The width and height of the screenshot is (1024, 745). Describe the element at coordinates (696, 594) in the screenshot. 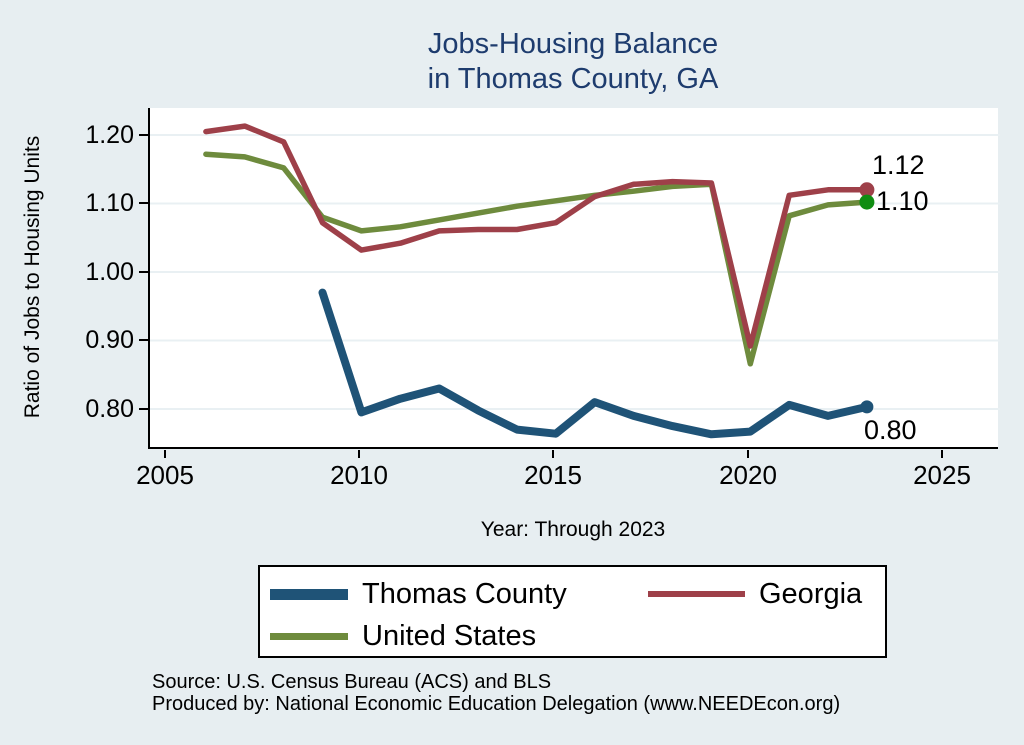

I see `legend-swatch-georgia` at that location.